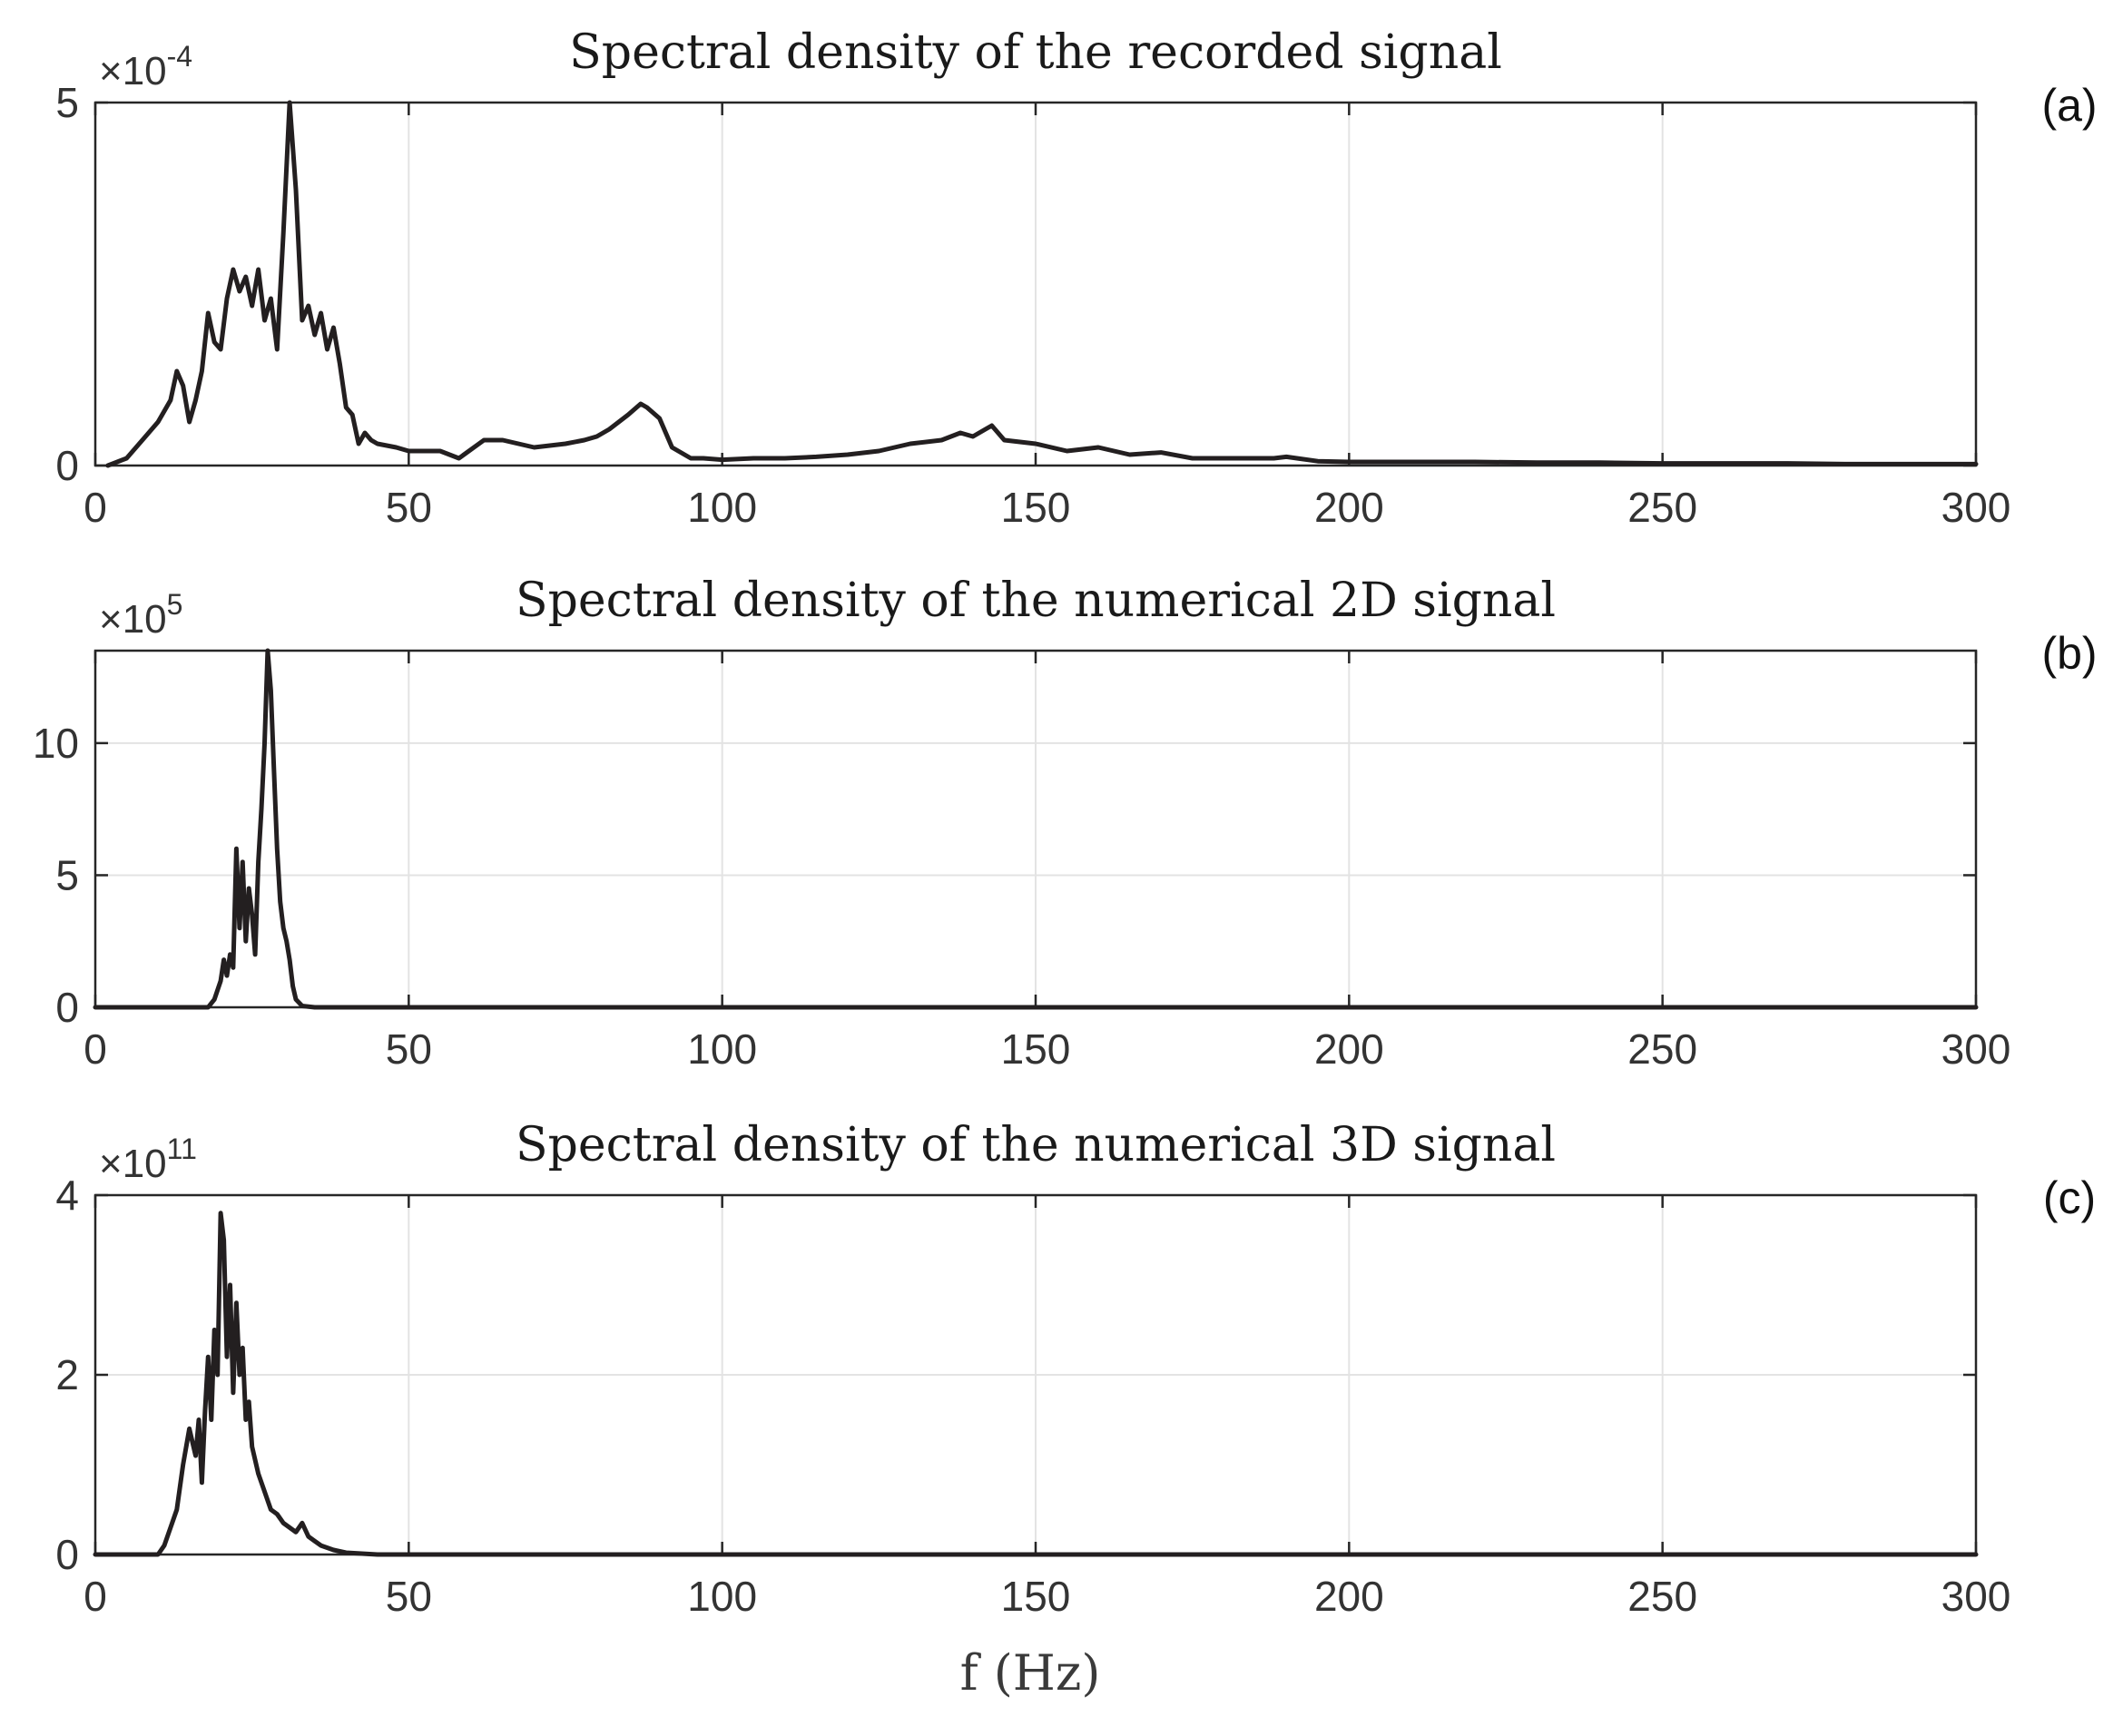  Describe the element at coordinates (179, 56) in the screenshot. I see `y-exponent-power: -4` at that location.